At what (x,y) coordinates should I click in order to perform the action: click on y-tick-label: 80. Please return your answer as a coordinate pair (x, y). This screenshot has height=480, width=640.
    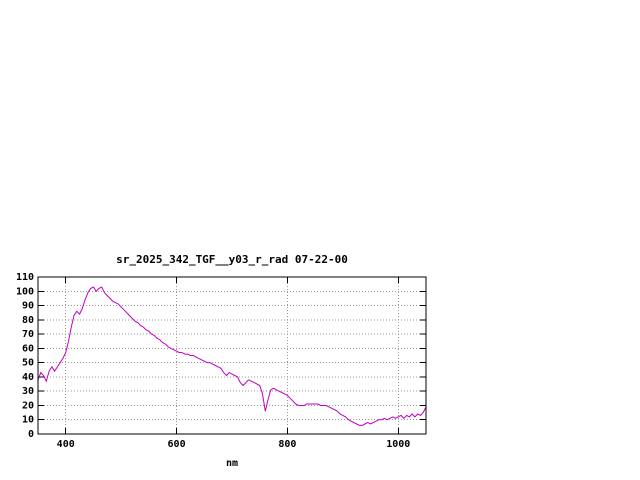
    Looking at the image, I should click on (28, 320).